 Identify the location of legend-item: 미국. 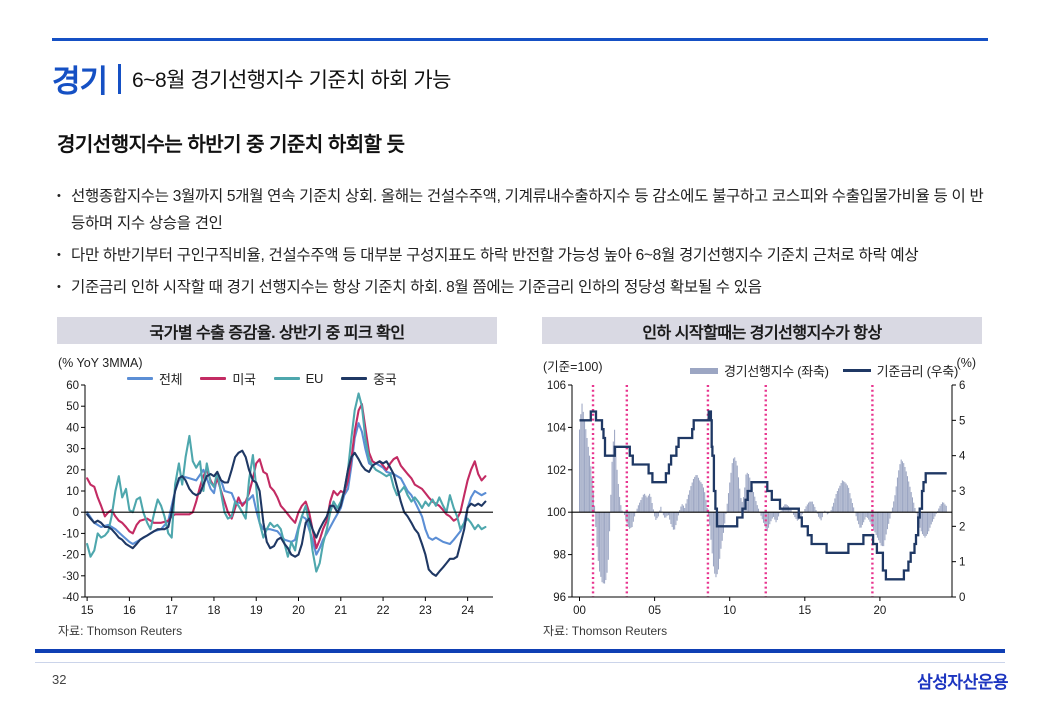
(228, 378).